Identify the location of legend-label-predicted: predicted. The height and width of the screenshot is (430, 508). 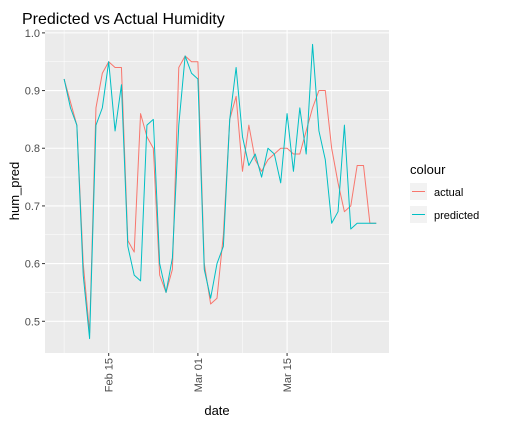
(456, 216).